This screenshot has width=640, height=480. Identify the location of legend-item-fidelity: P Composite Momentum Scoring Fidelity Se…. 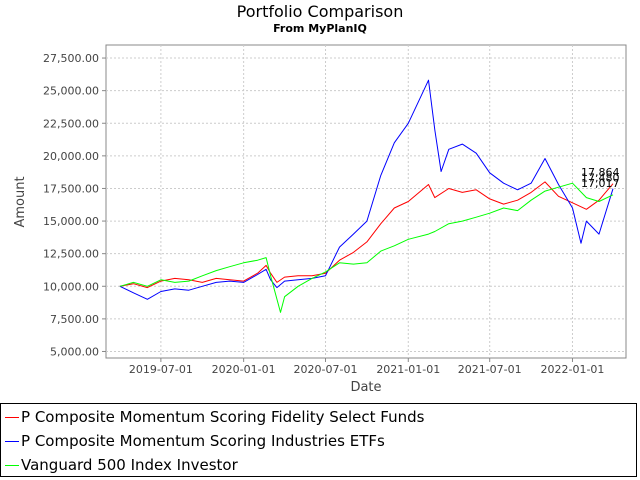
(214, 417).